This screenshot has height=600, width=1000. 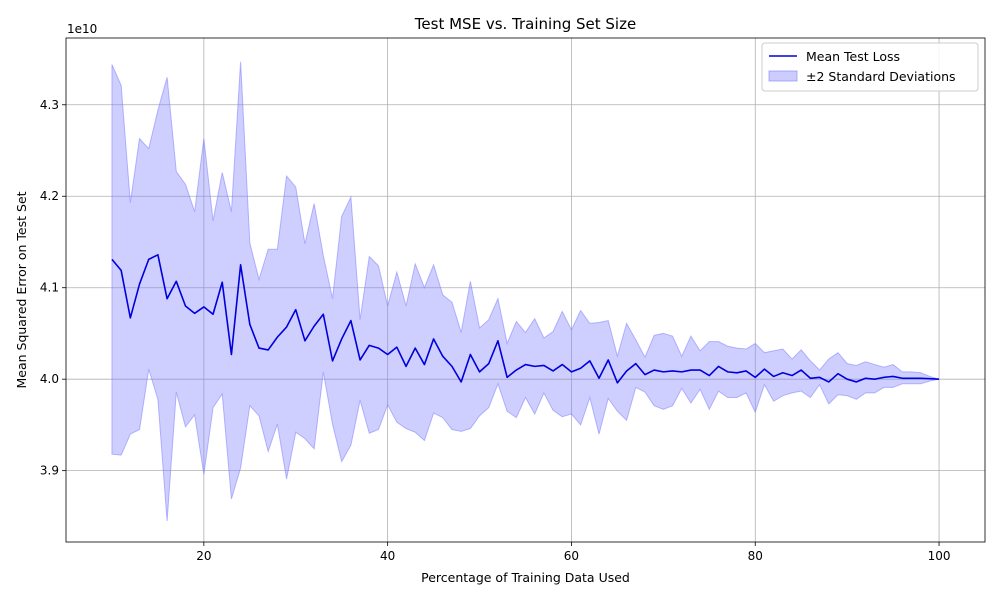 I want to click on y-offset-label: 1e10, so click(x=82, y=29).